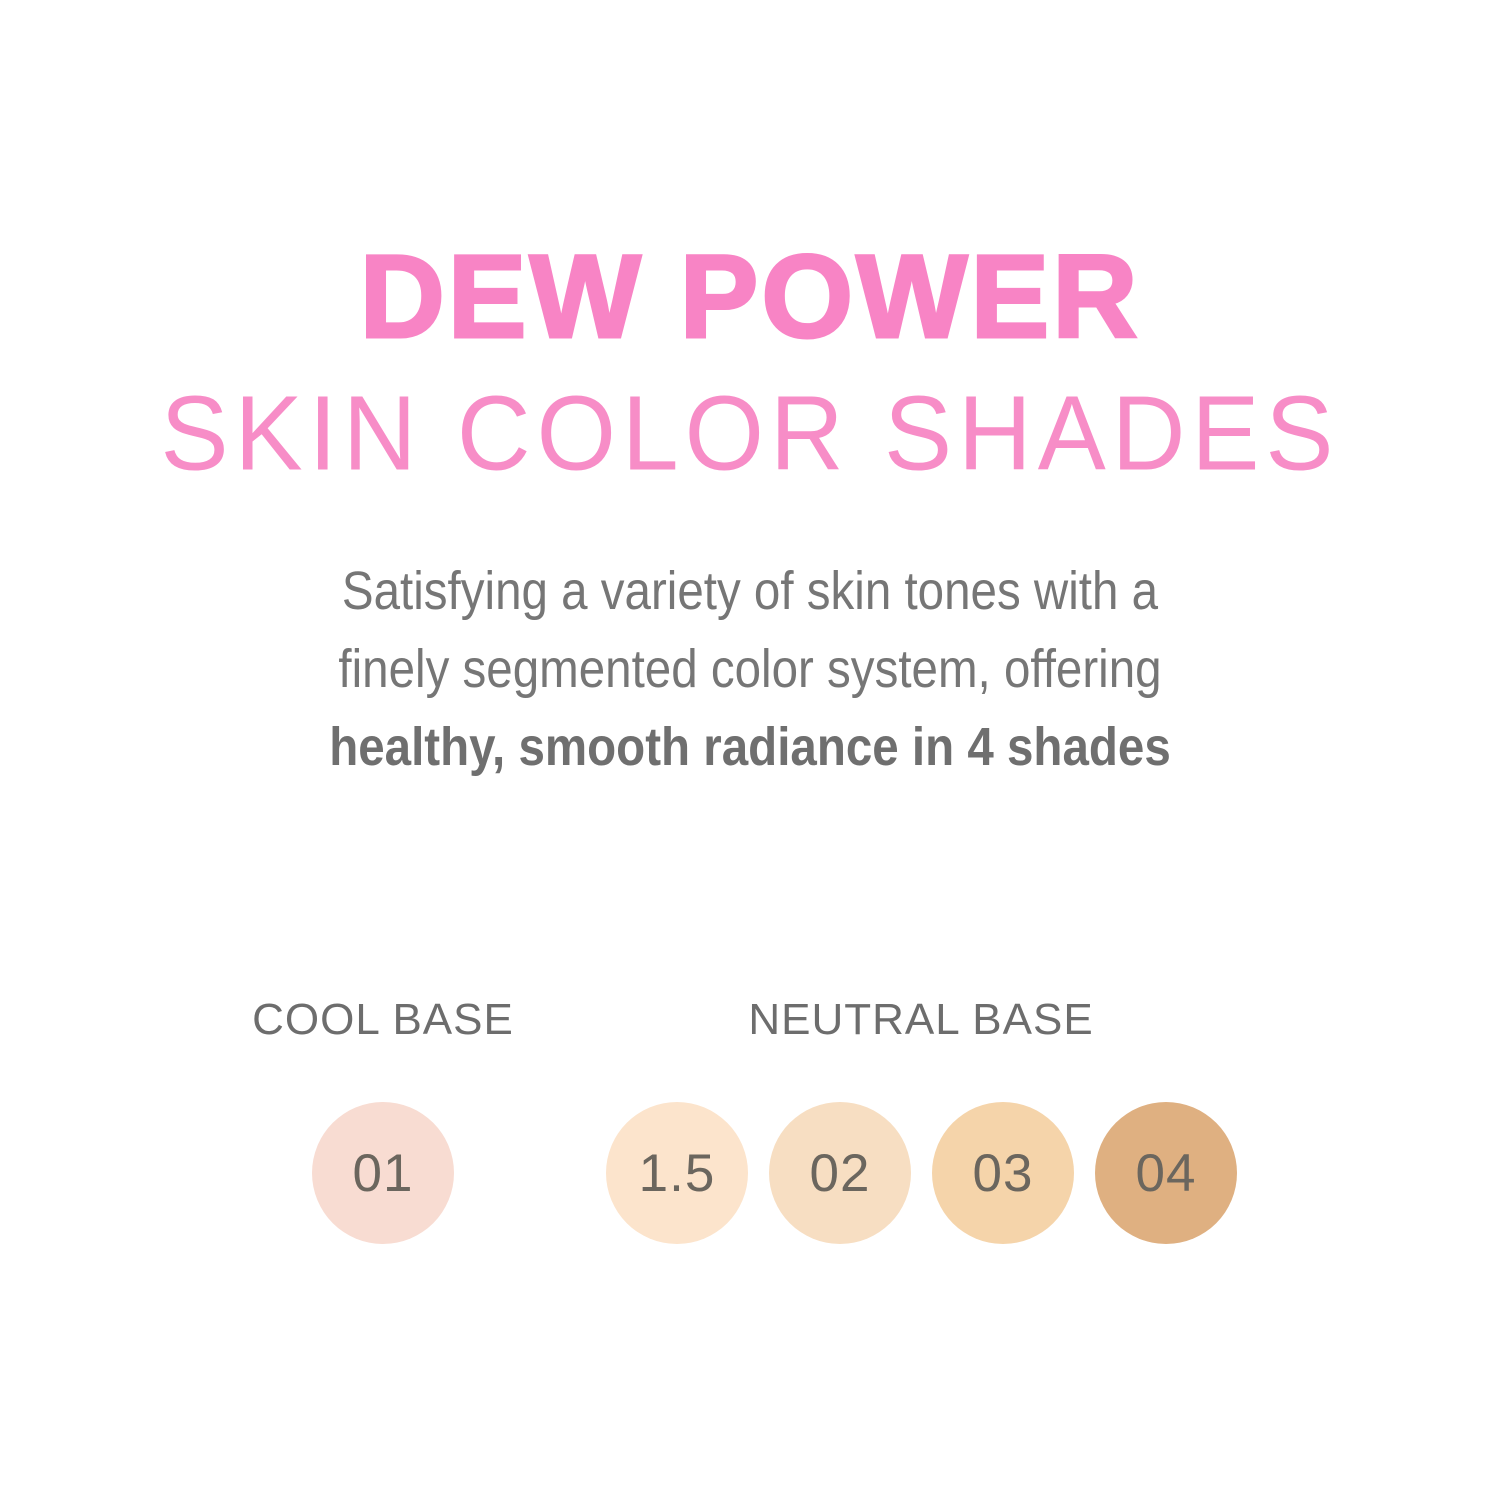 The height and width of the screenshot is (1500, 1500). I want to click on shade-number-03: 03, so click(1003, 1173).